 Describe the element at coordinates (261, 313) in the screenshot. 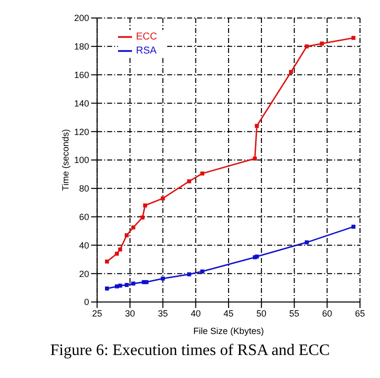

I see `x-tick-label: 50` at that location.